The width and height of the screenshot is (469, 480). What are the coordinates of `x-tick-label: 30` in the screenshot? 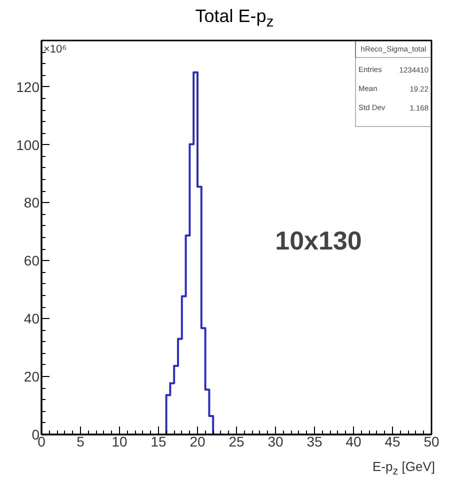 It's located at (276, 442).